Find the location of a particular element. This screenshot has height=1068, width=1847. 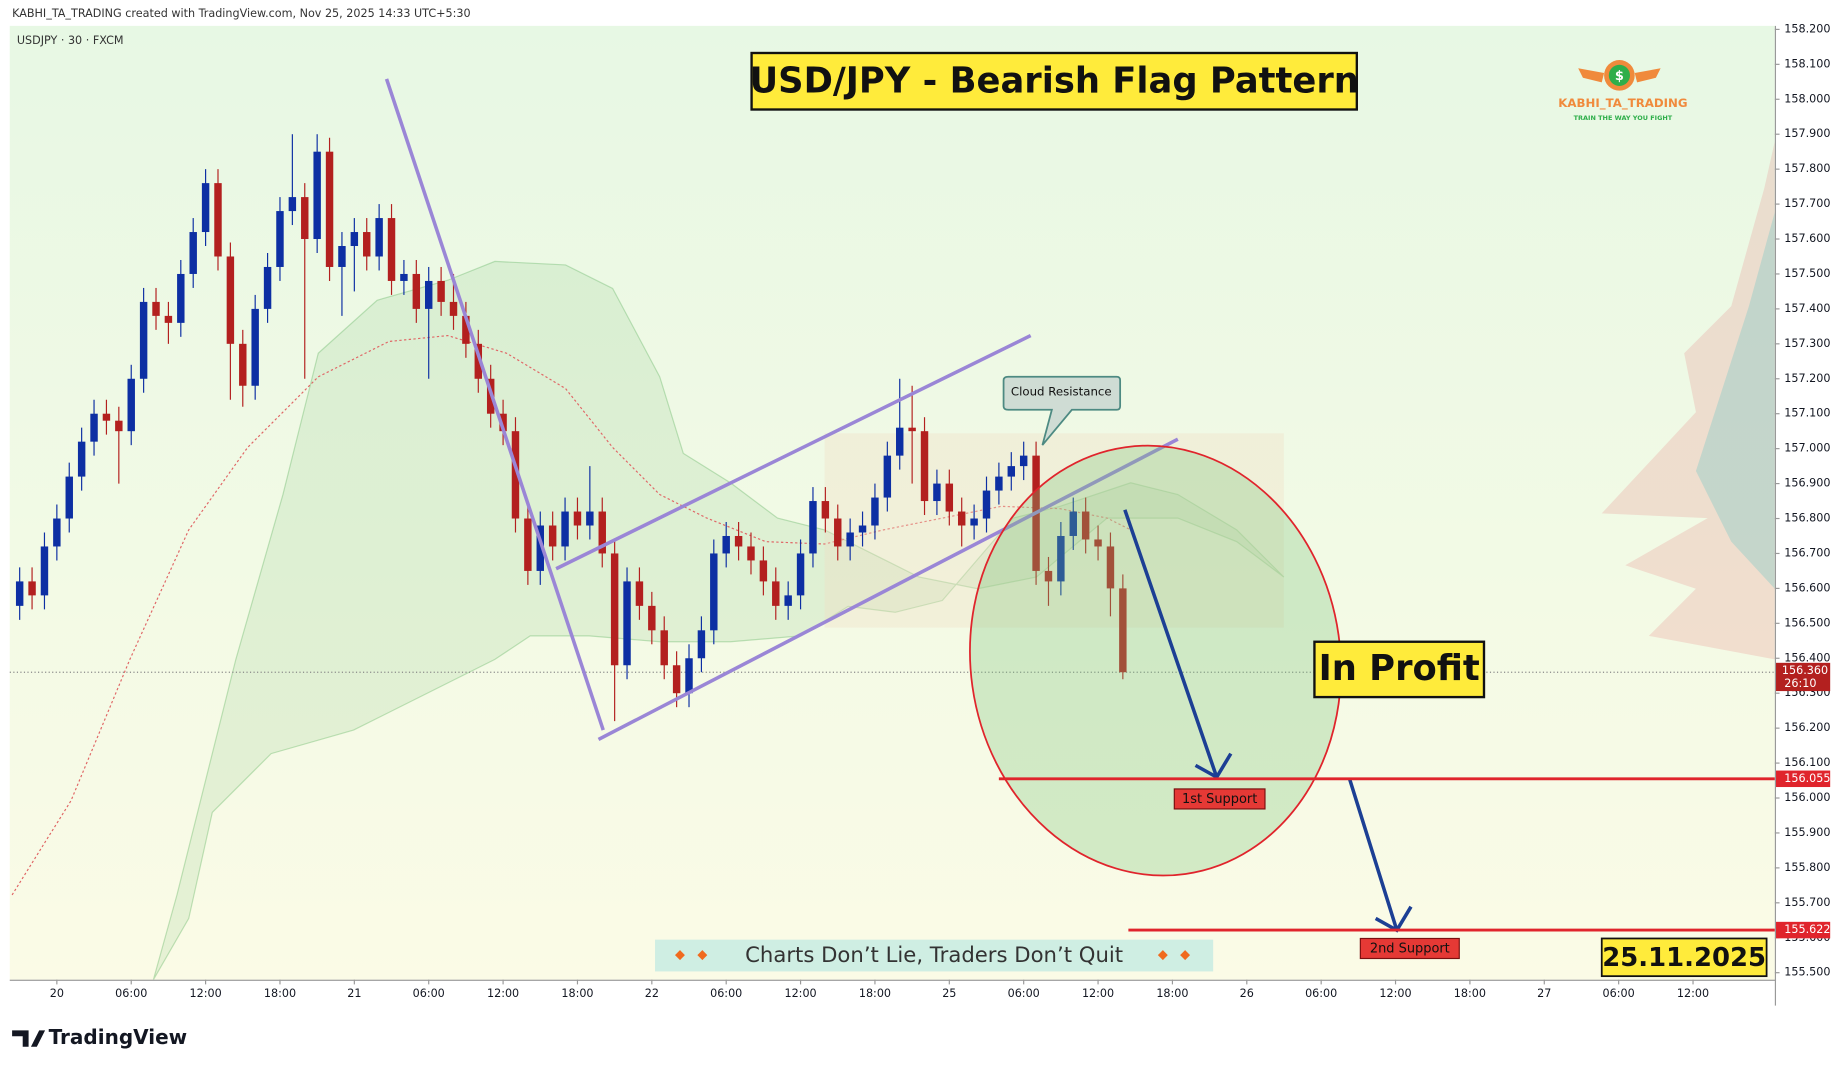

logo-coin is located at coordinates (1619, 75).